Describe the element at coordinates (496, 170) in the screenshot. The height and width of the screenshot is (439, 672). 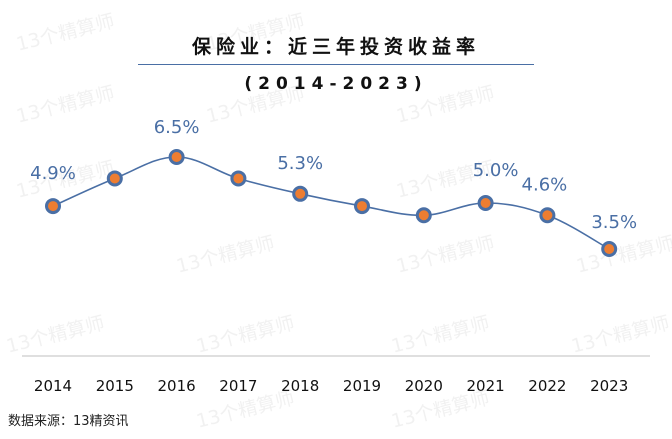
I see `data-label-2021: 5.0%` at that location.